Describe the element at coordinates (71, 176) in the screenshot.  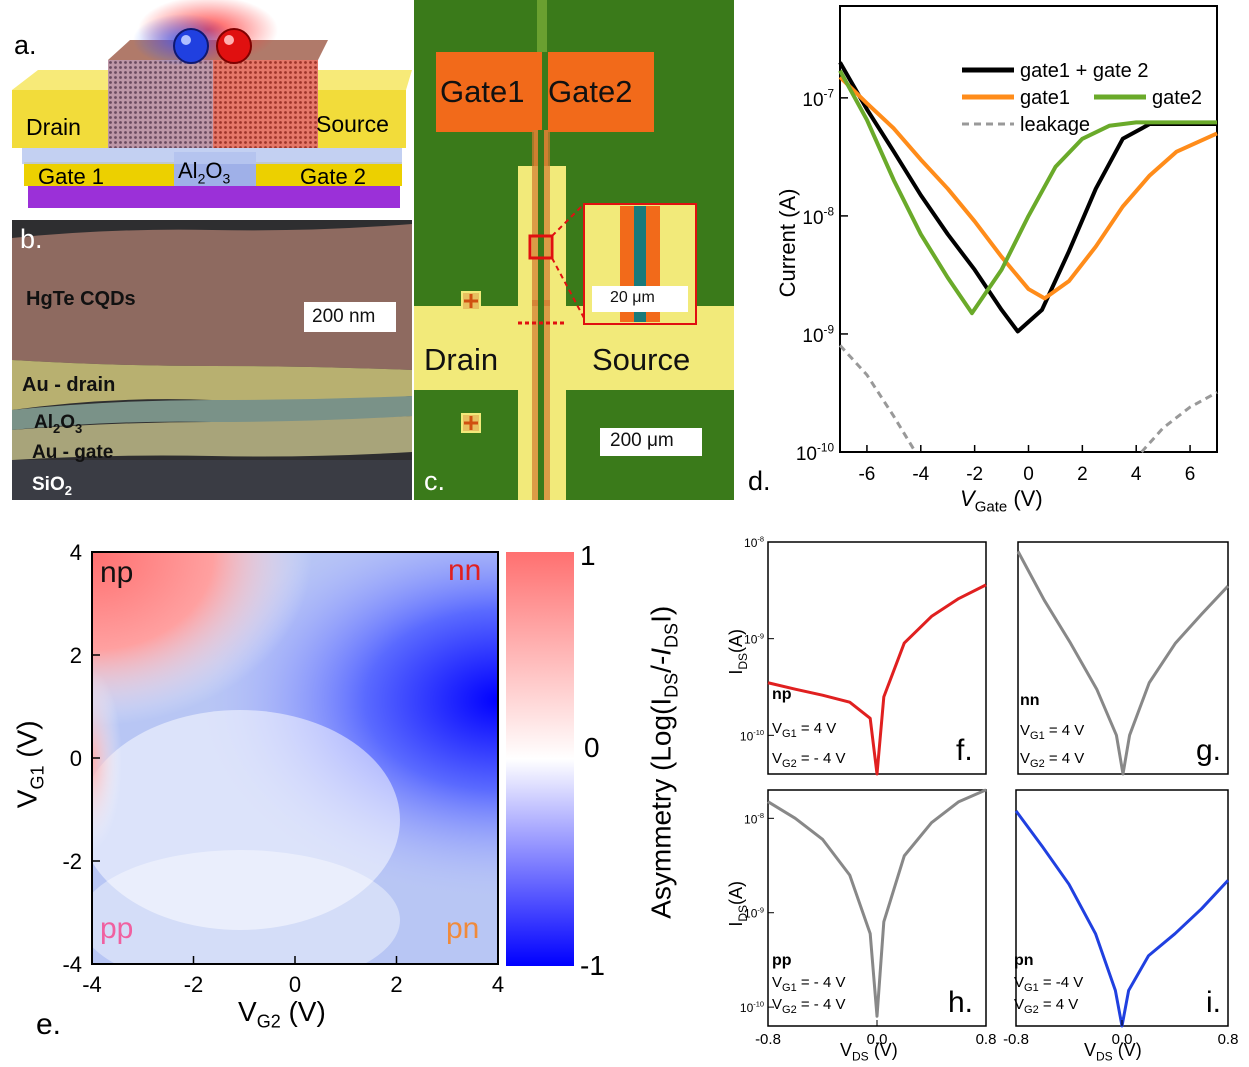
I see `gate1-label: Gate 1` at that location.